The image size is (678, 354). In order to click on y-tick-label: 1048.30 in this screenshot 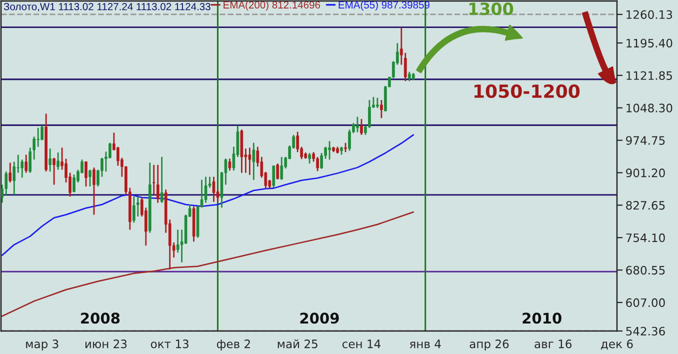, I will do `click(649, 108)`.